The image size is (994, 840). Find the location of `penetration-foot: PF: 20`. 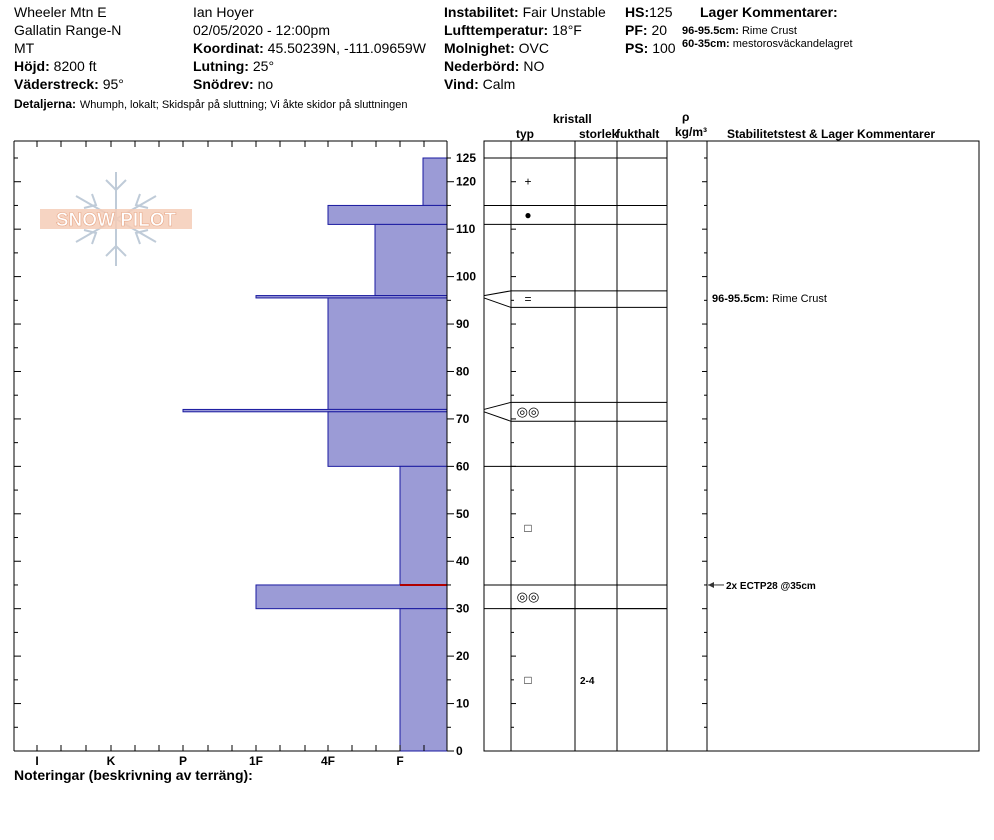

penetration-foot: PF: 20 is located at coordinates (646, 30).